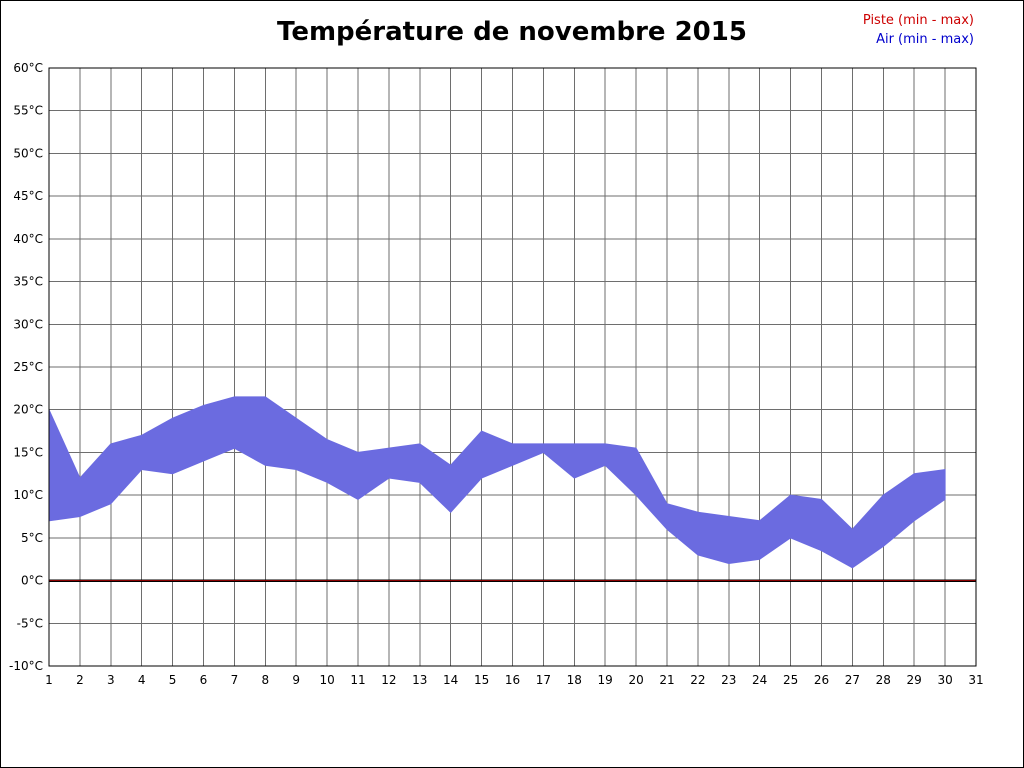  I want to click on svg-text: 30, so click(944, 680).